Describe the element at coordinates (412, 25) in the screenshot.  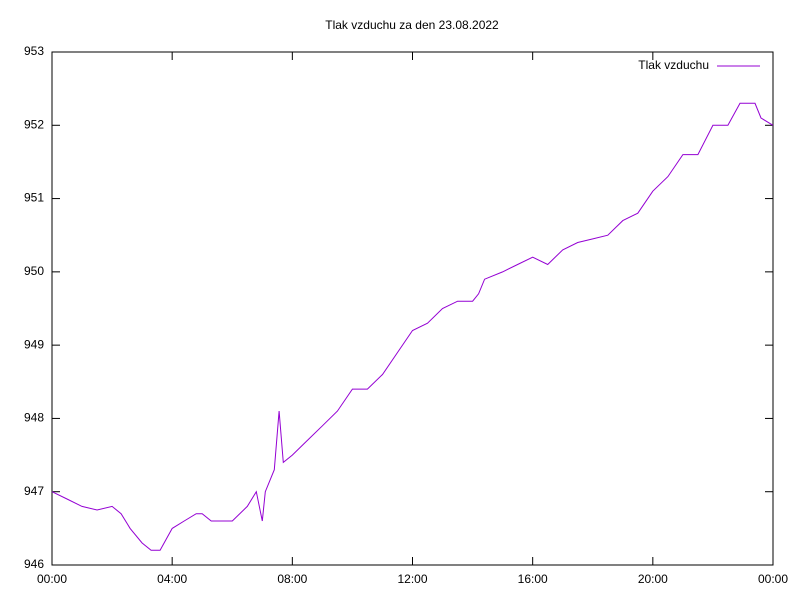
I see `chart-title: Tlak vzduchu za den 23.08.2022` at that location.